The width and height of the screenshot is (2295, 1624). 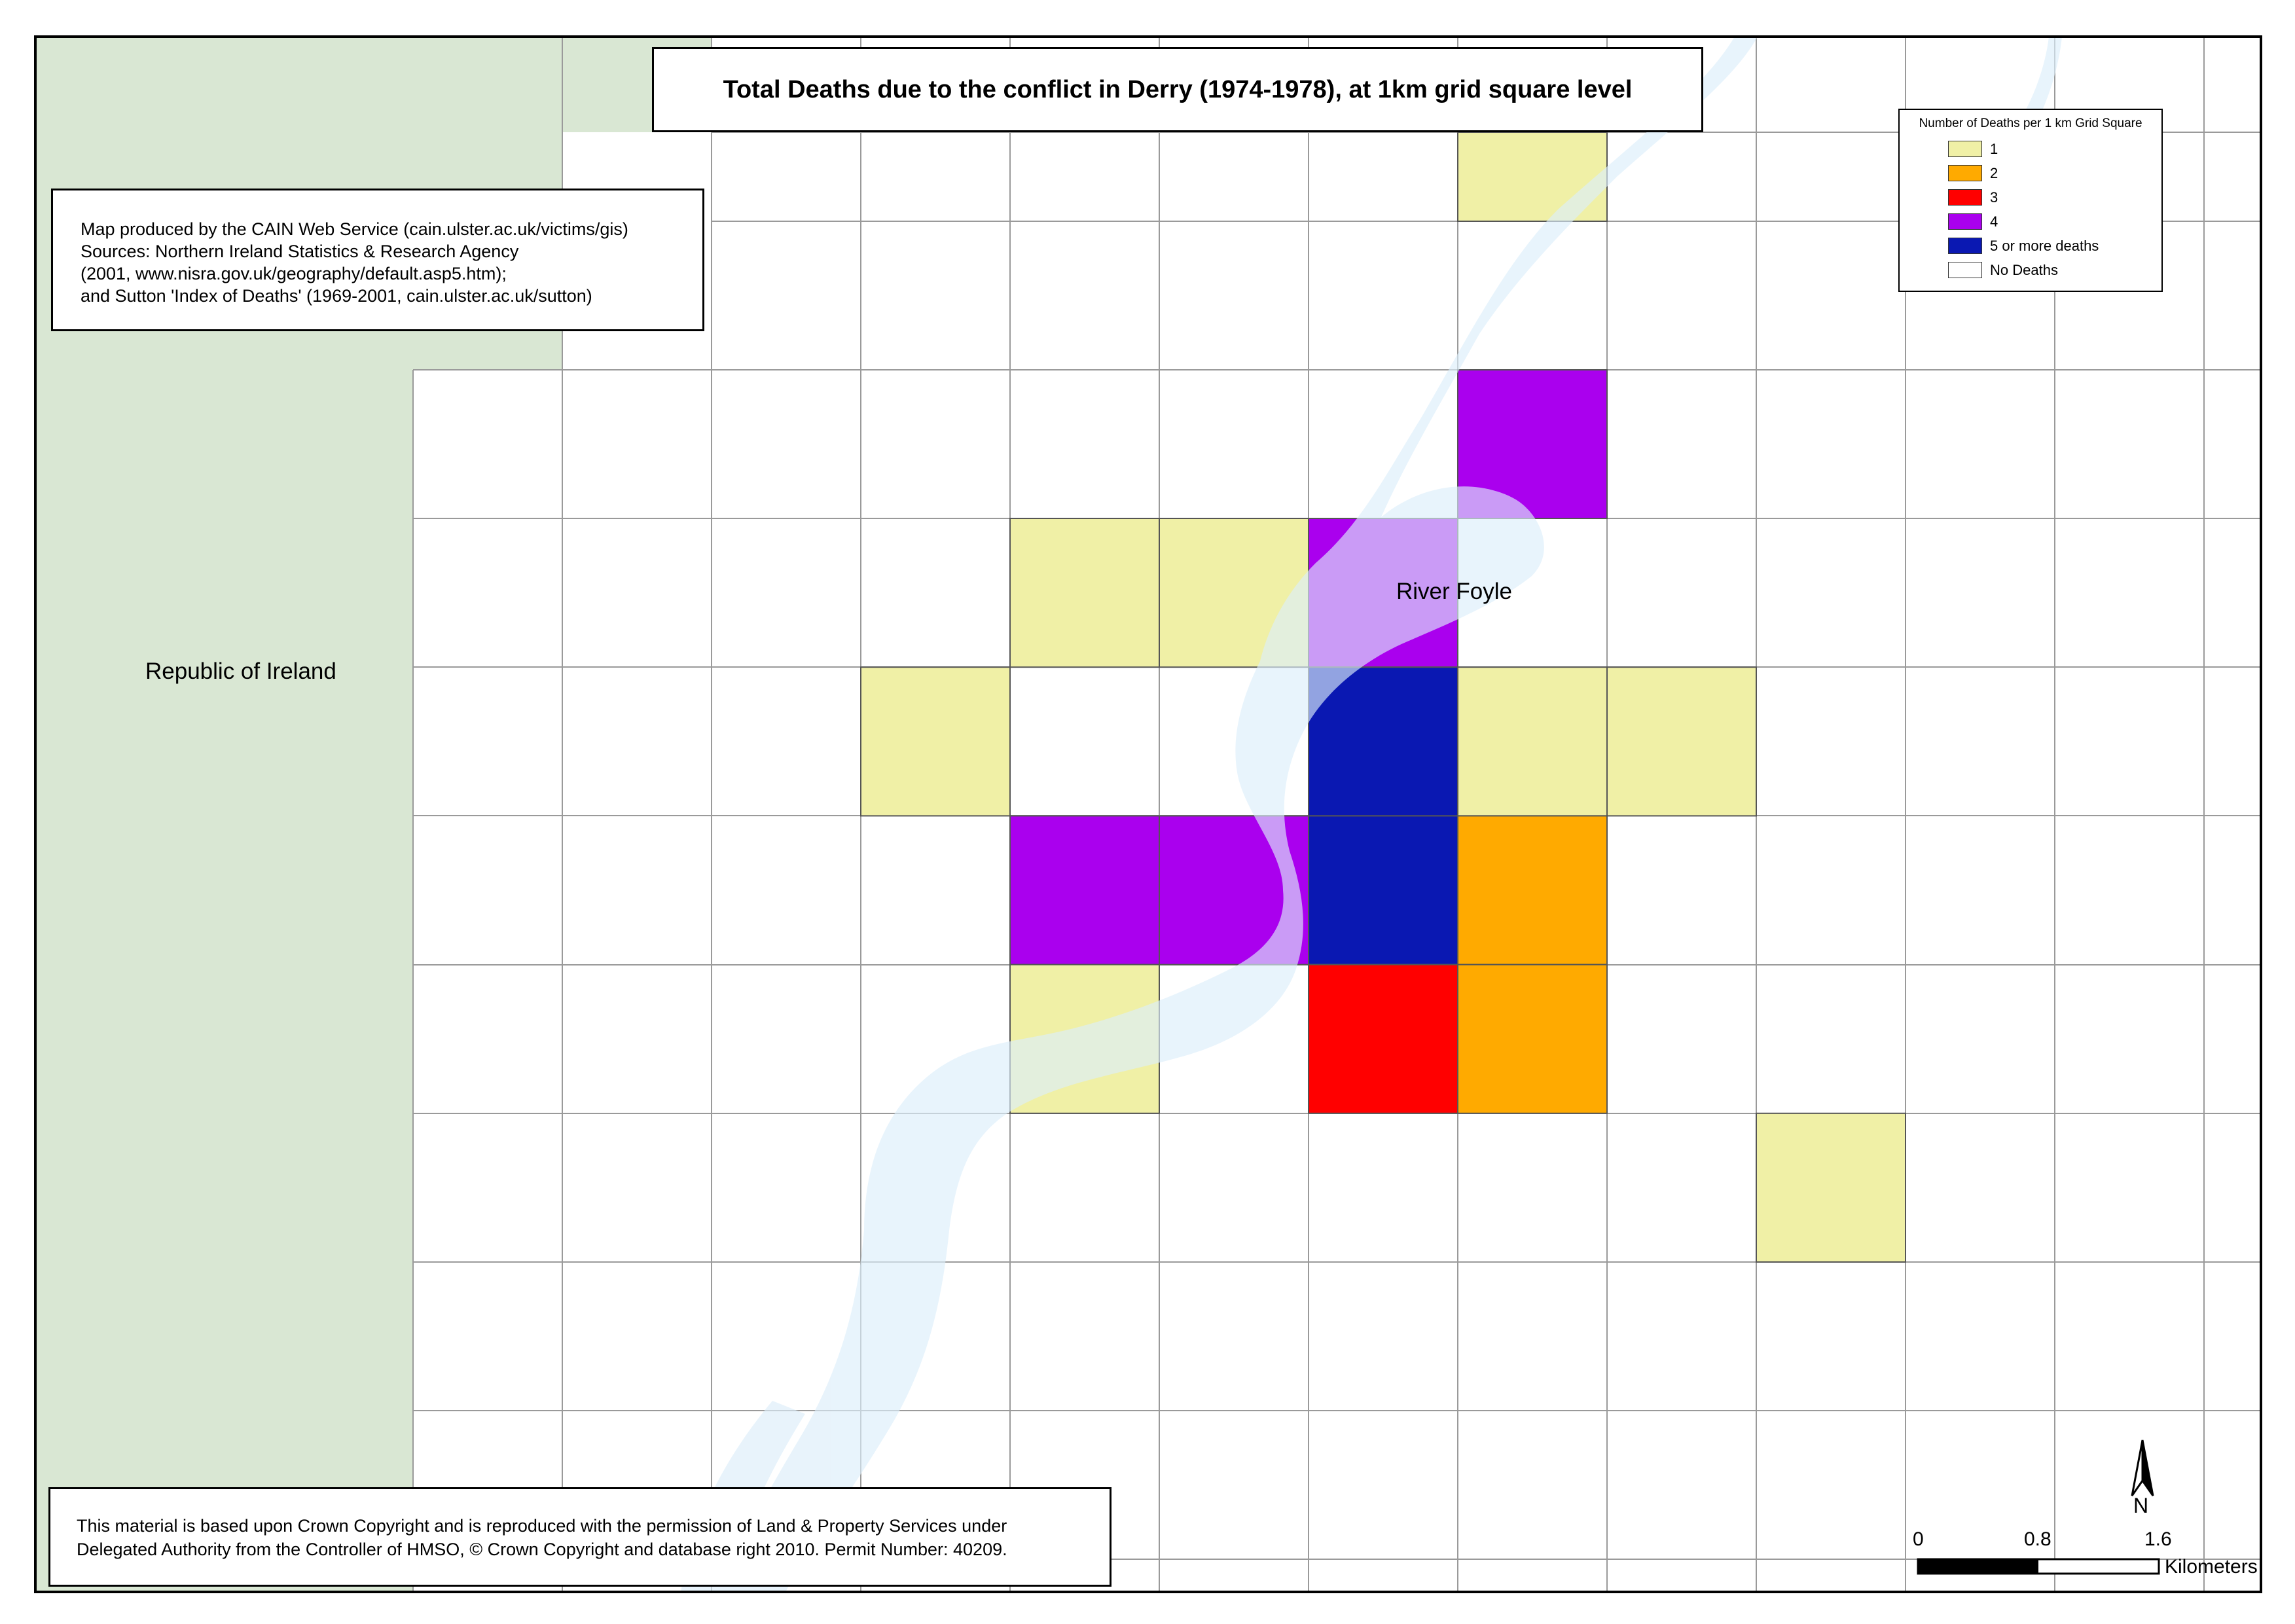 I want to click on republic-of-ireland-label: Republic of Ireland, so click(x=241, y=671).